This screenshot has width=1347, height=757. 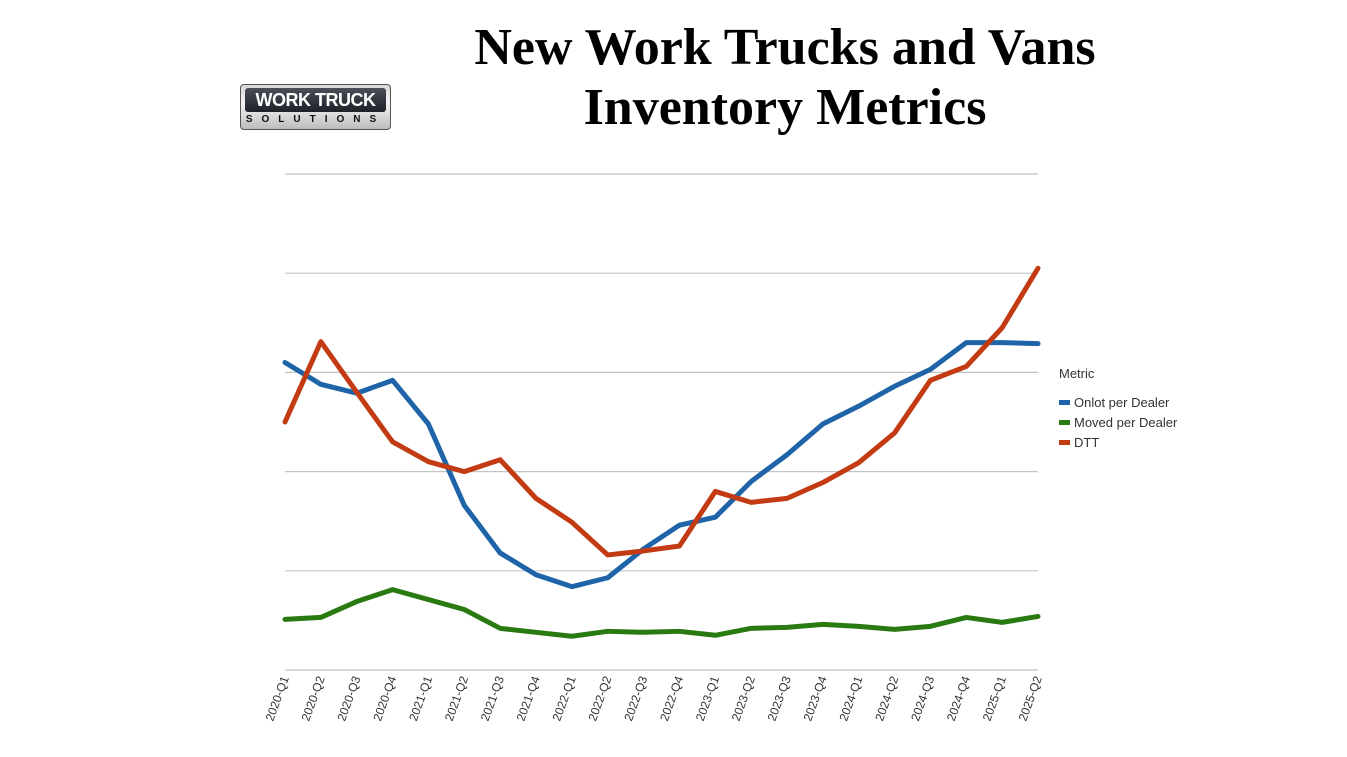 What do you see at coordinates (1030, 698) in the screenshot?
I see `x-tick-label: 2025-Q2` at bounding box center [1030, 698].